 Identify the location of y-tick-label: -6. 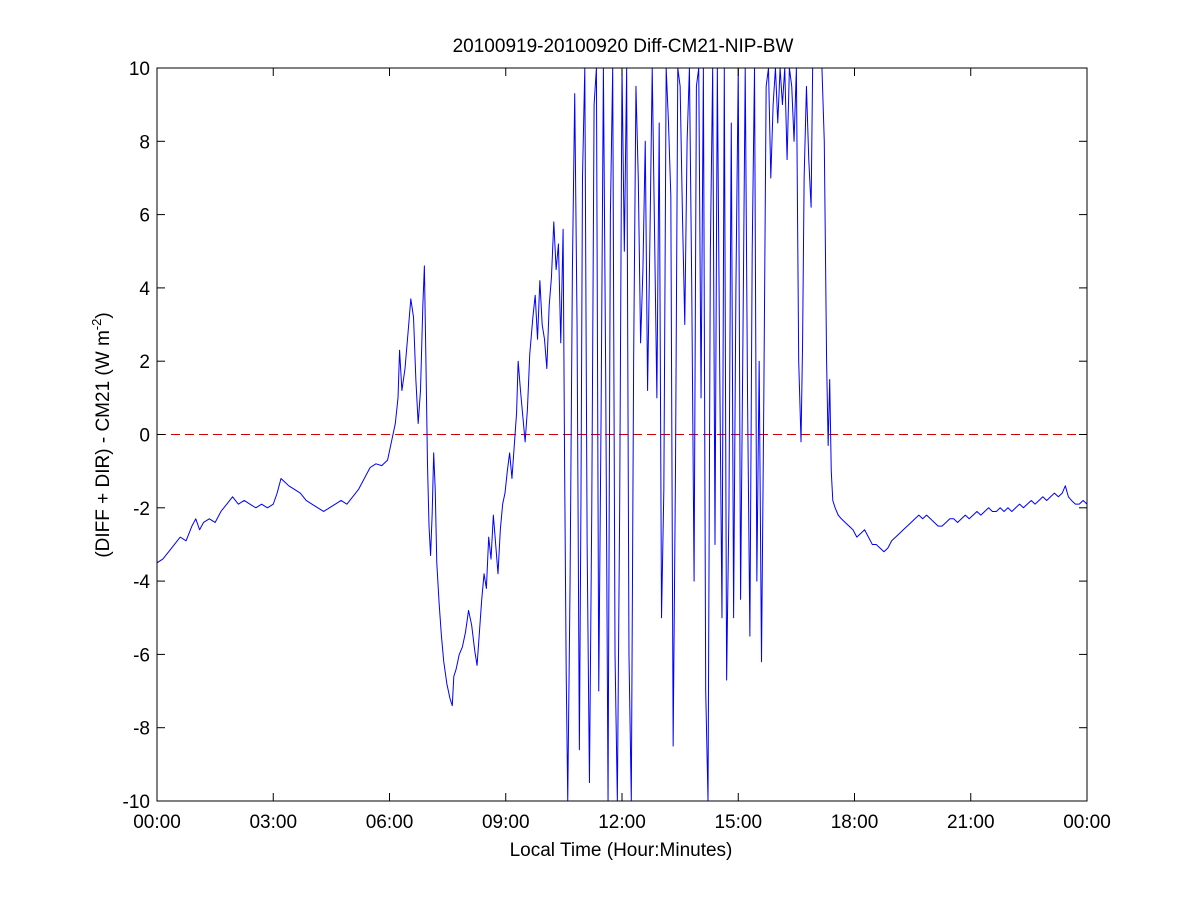
(141, 655).